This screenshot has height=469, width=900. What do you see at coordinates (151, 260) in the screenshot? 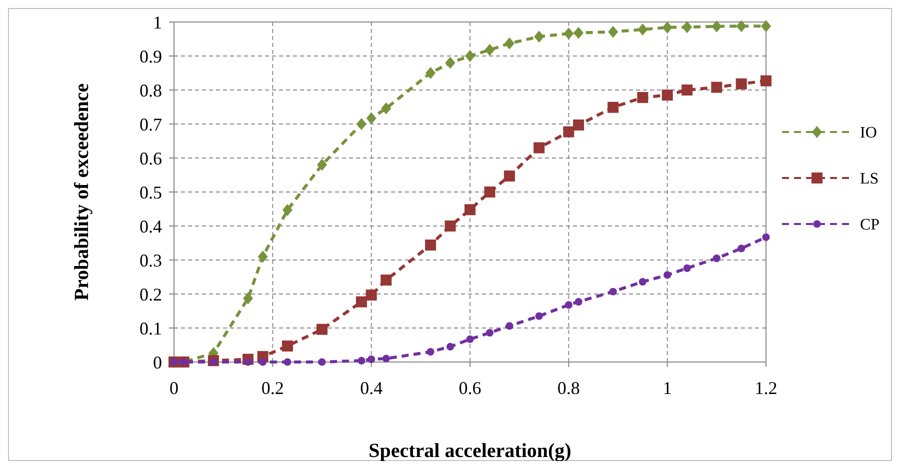
I see `y-tick-label: 0.3` at bounding box center [151, 260].